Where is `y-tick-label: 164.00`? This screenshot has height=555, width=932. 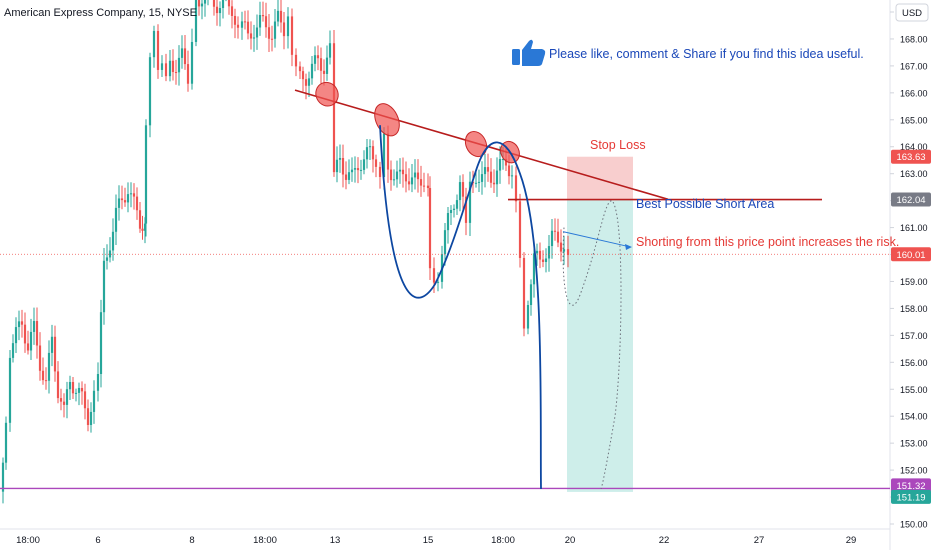 y-tick-label: 164.00 is located at coordinates (914, 147).